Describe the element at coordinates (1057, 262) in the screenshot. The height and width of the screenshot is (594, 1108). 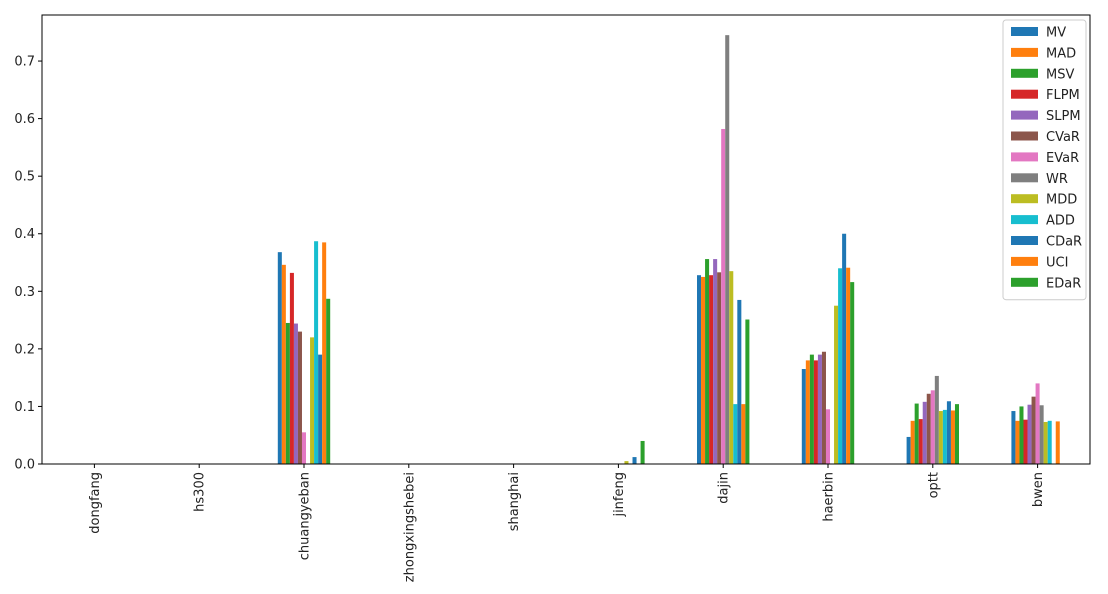
I see `legend-label-uci: UCI` at that location.